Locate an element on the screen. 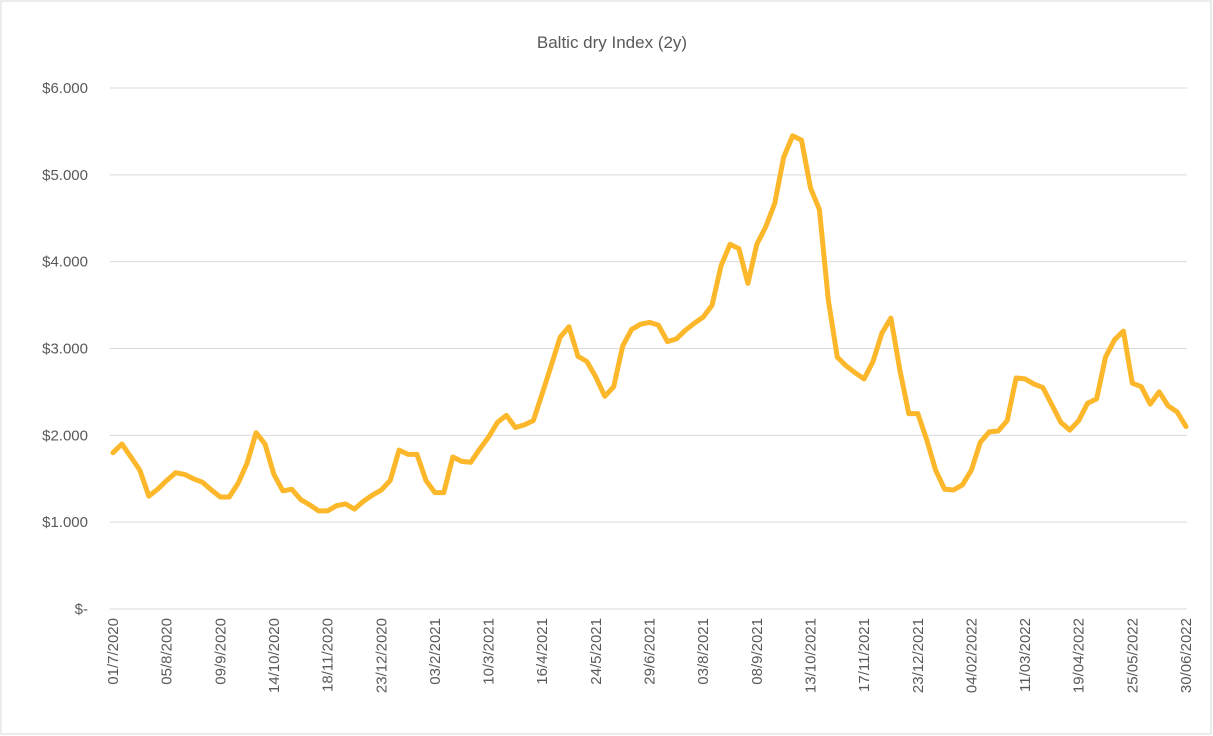 The image size is (1213, 736). x-tick-label: 03/2/2021 is located at coordinates (435, 651).